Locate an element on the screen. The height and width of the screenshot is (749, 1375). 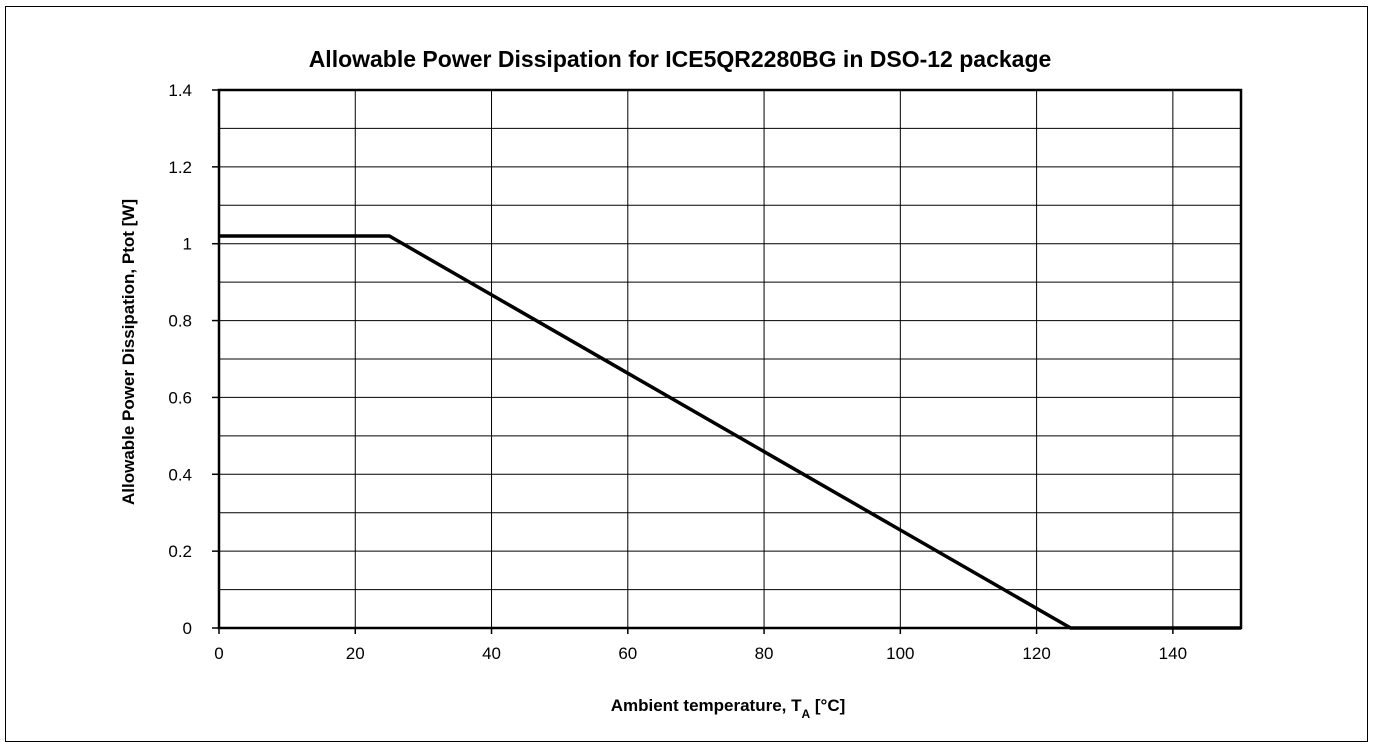
x-tick-labels: 0 20 40 60 80 100 120 140 is located at coordinates (700, 645).